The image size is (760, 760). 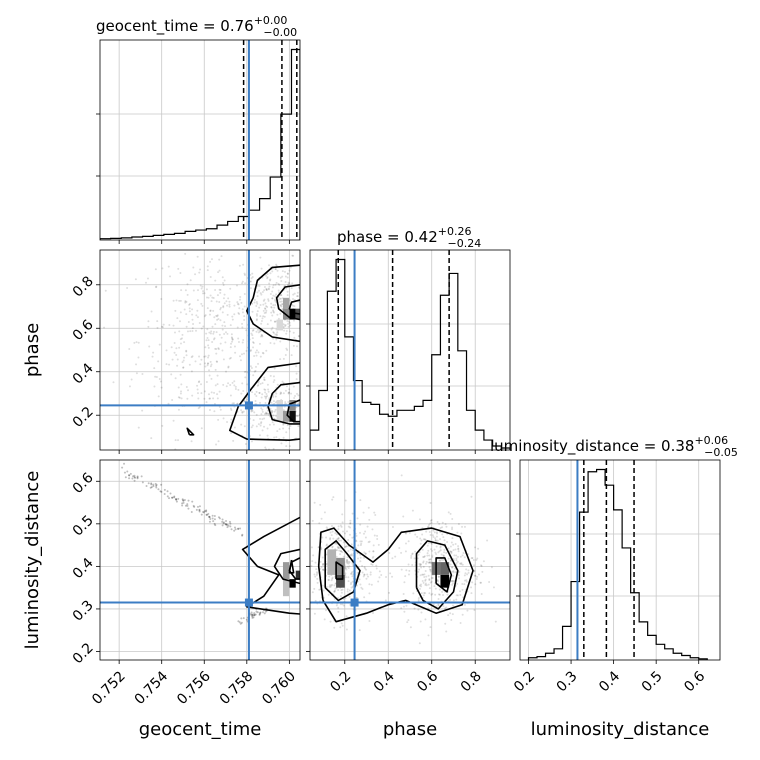 I want to click on x-tick-label: 0.754, so click(x=152, y=688).